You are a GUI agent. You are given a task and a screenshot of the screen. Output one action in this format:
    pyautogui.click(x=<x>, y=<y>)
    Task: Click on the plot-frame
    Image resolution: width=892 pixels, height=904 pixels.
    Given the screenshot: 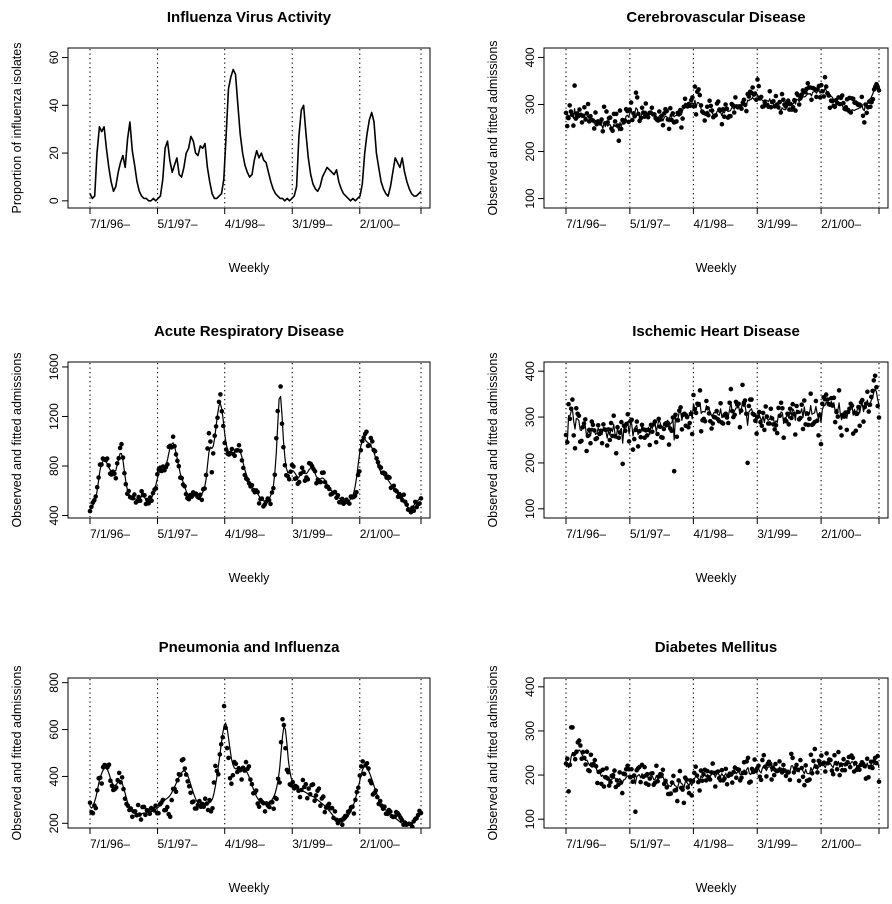 What is the action you would take?
    pyautogui.click(x=716, y=440)
    